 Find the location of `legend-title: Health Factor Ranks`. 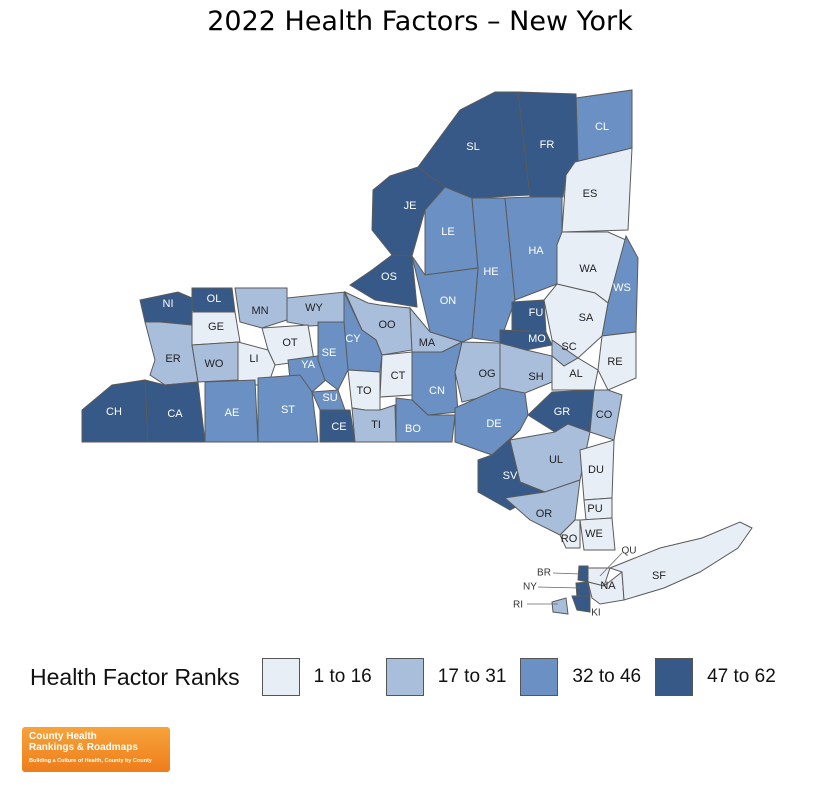

legend-title: Health Factor Ranks is located at coordinates (135, 676).